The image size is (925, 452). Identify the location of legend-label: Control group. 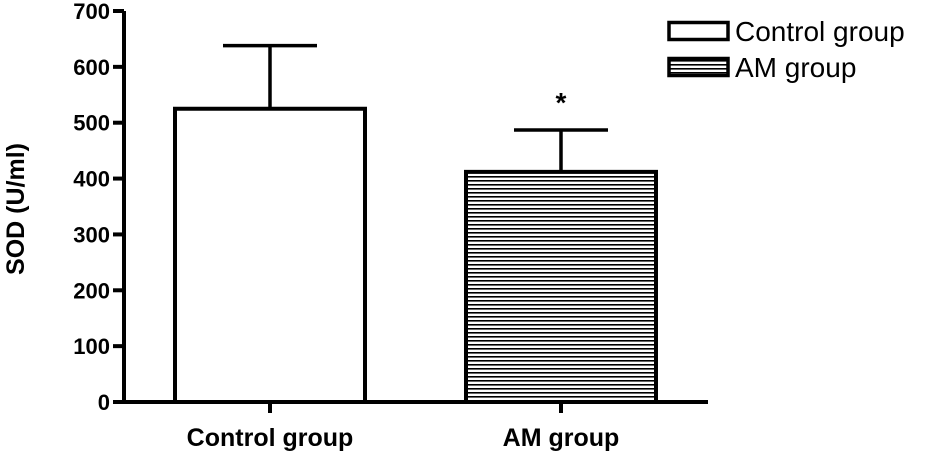
(820, 31).